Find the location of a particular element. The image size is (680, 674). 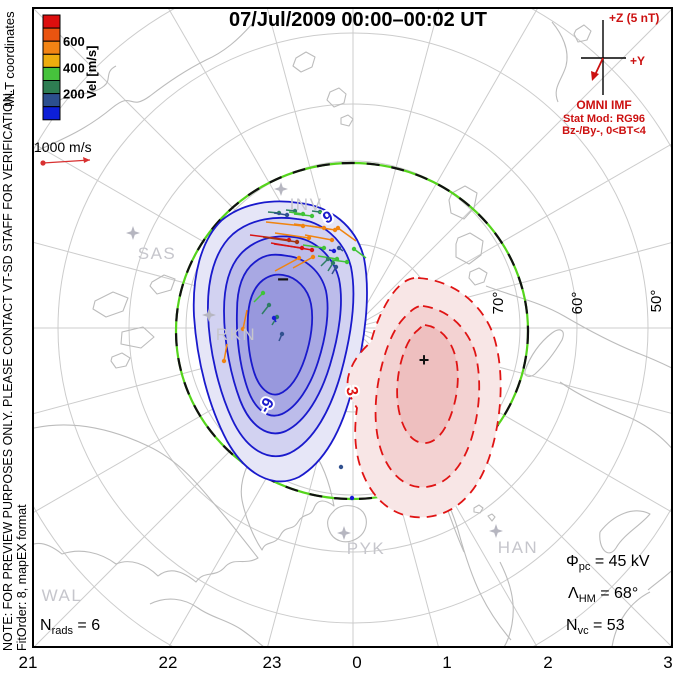

imf-vector-head is located at coordinates (595, 76).